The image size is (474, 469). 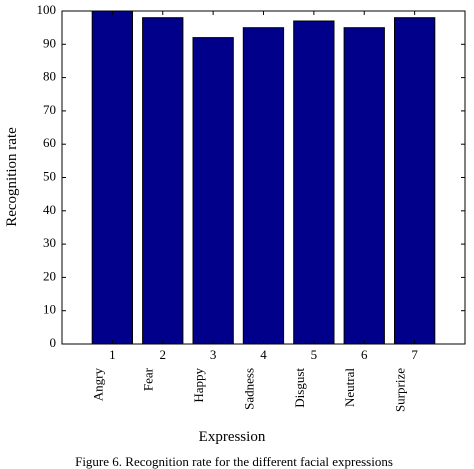 What do you see at coordinates (47, 9) in the screenshot?
I see `y-tick-label: 100` at bounding box center [47, 9].